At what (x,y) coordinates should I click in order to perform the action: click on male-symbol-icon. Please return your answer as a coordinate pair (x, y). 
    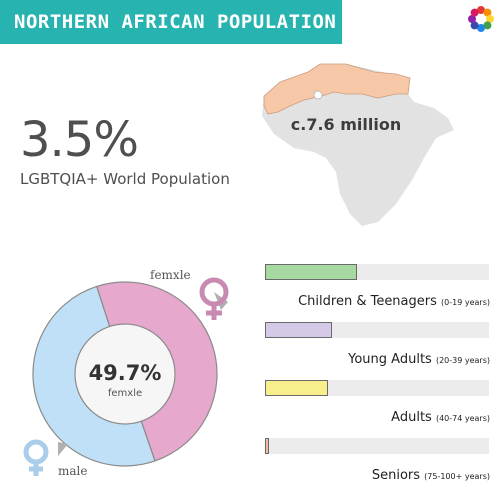
    Looking at the image, I should click on (36, 457).